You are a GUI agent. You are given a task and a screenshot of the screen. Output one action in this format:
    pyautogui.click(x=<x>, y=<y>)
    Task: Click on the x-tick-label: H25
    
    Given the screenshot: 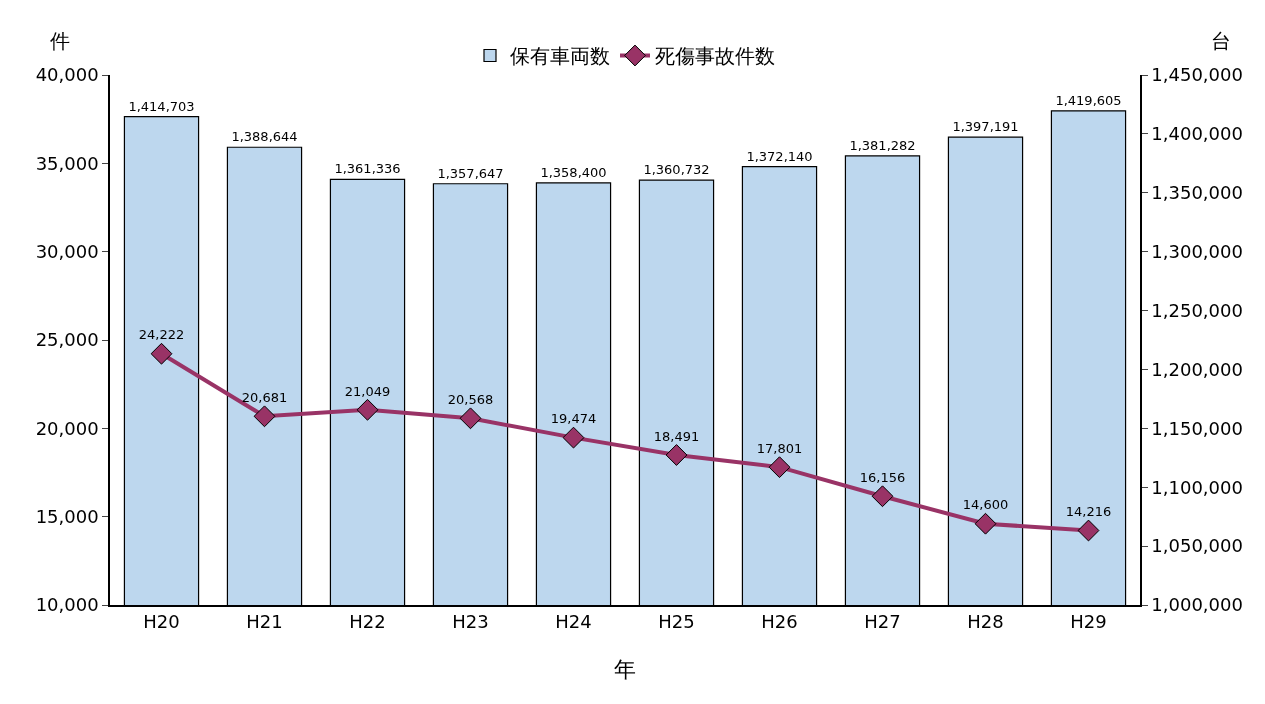 What is the action you would take?
    pyautogui.click(x=676, y=622)
    